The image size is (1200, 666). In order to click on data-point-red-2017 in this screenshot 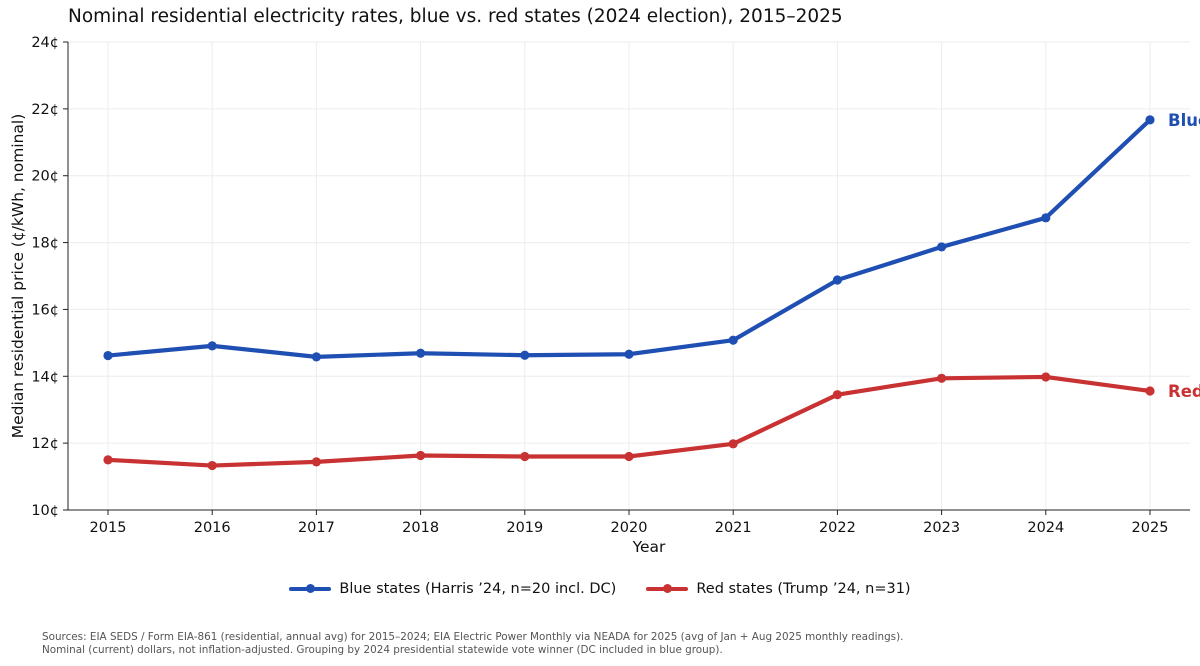, I will do `click(316, 462)`.